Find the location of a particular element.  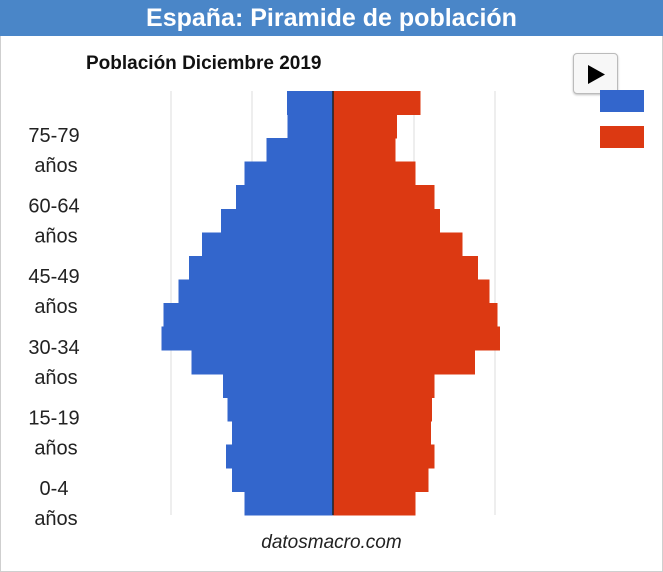

chart-title: Población Diciembre 2019 is located at coordinates (204, 63).